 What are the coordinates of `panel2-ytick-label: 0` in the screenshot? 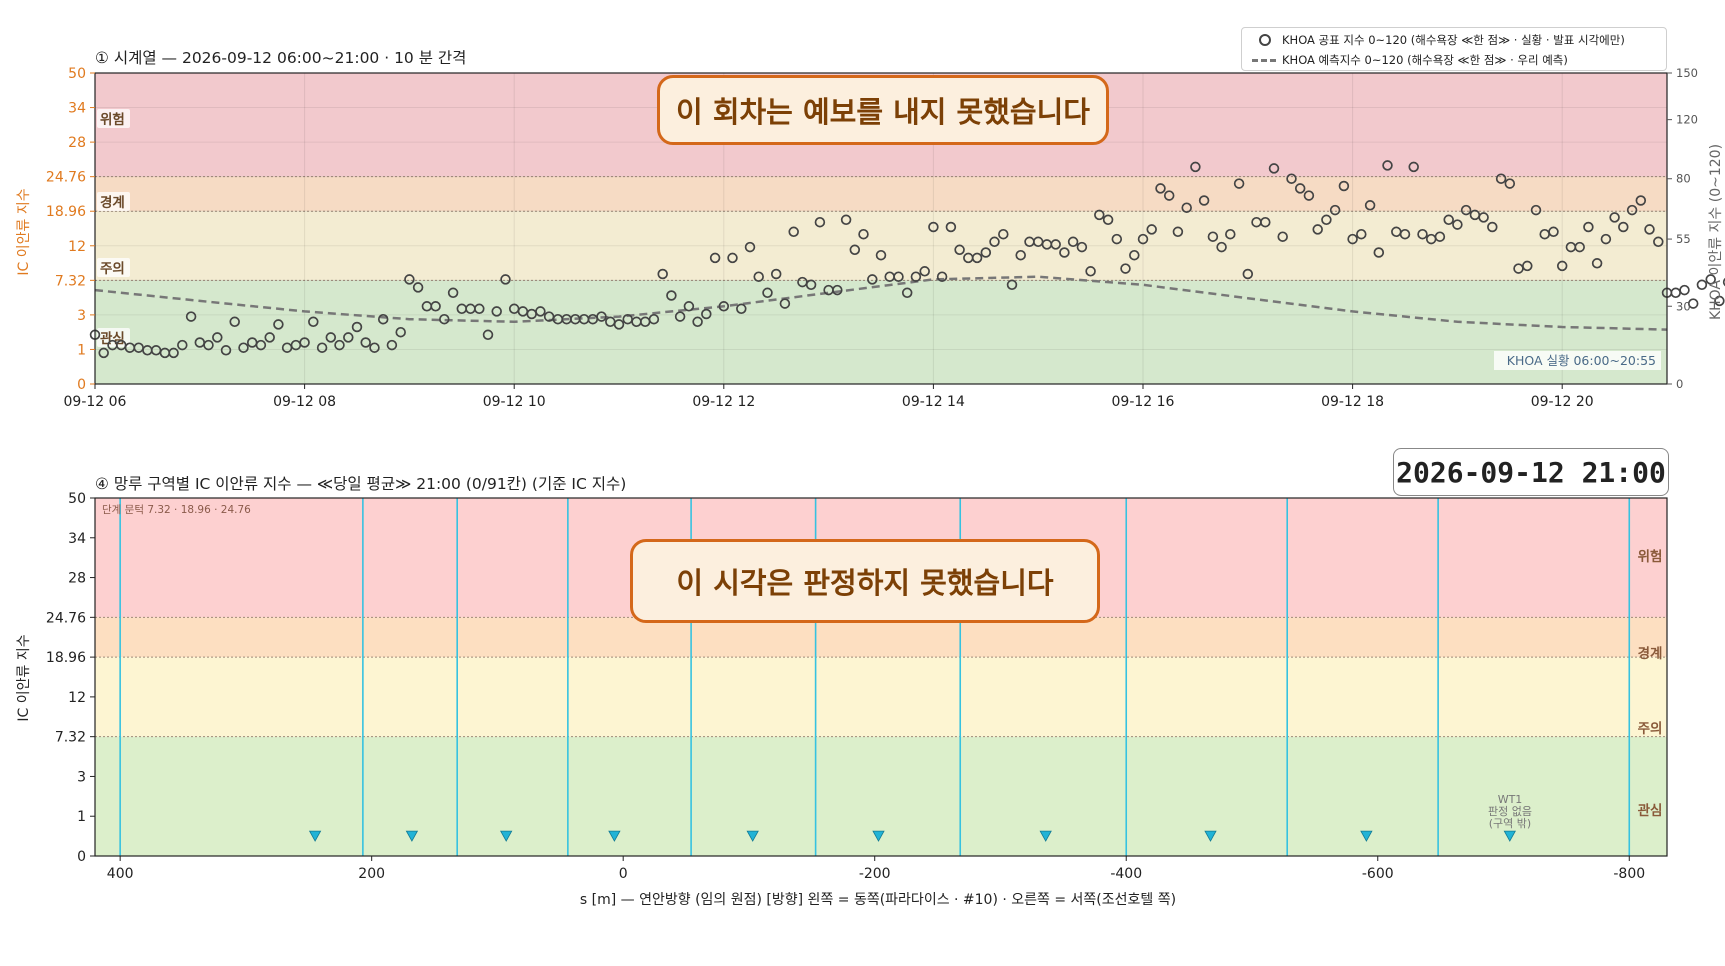 It's located at (81, 857).